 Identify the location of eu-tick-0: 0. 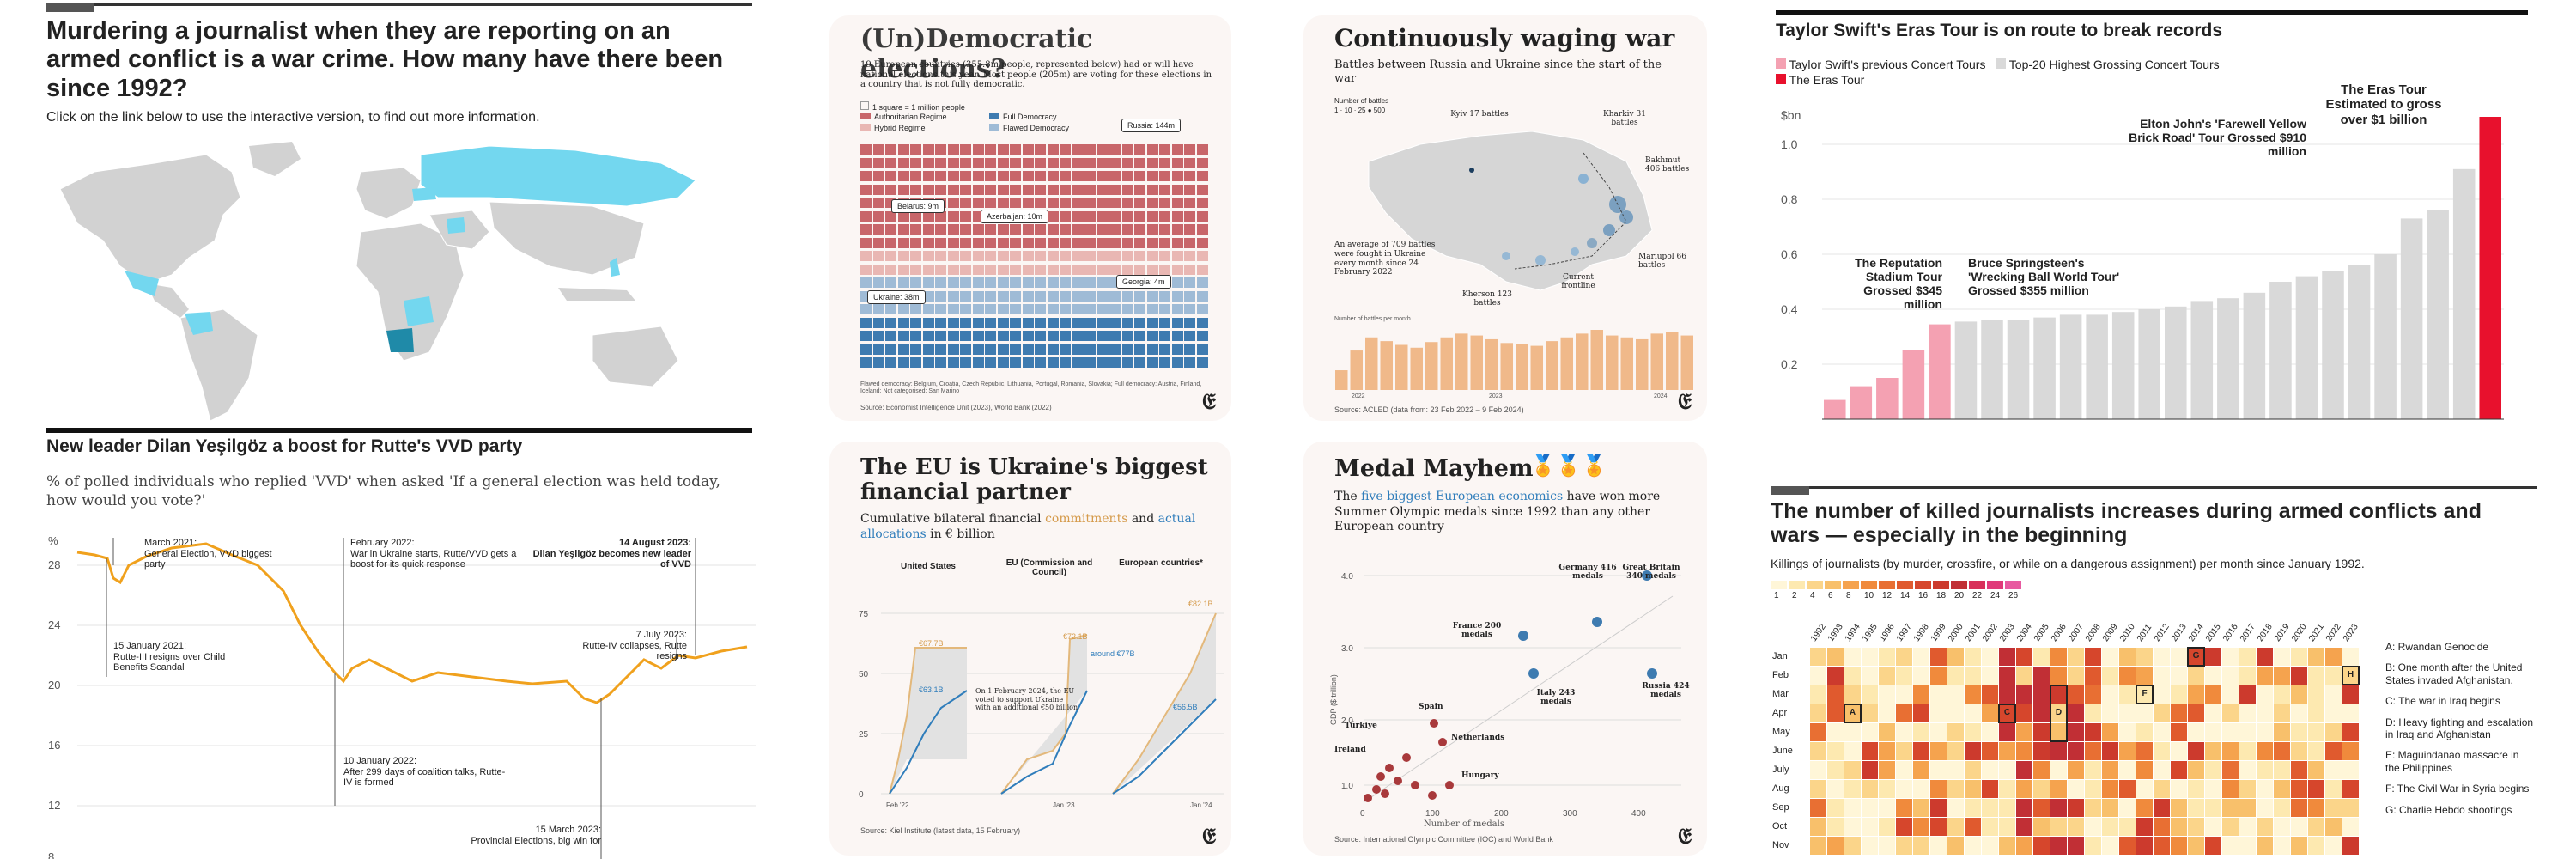
(861, 795).